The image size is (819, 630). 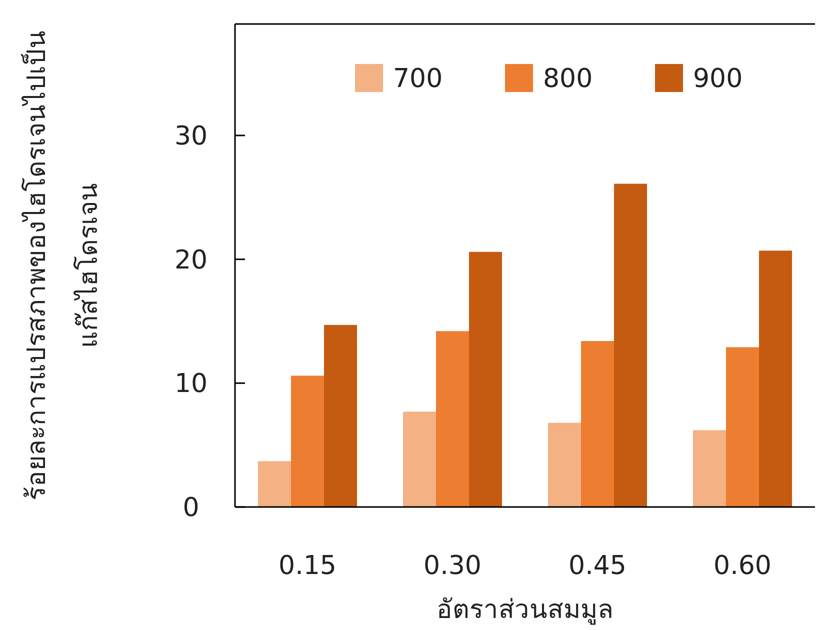 What do you see at coordinates (718, 79) in the screenshot?
I see `legend-label: 900` at bounding box center [718, 79].